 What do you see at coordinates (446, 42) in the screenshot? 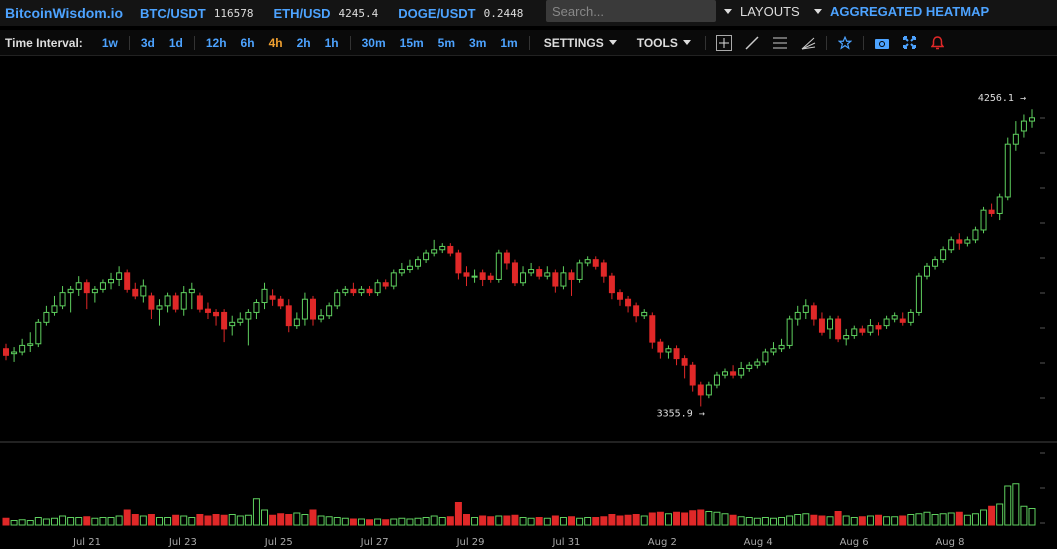
I see `interval-5m: 5m` at bounding box center [446, 42].